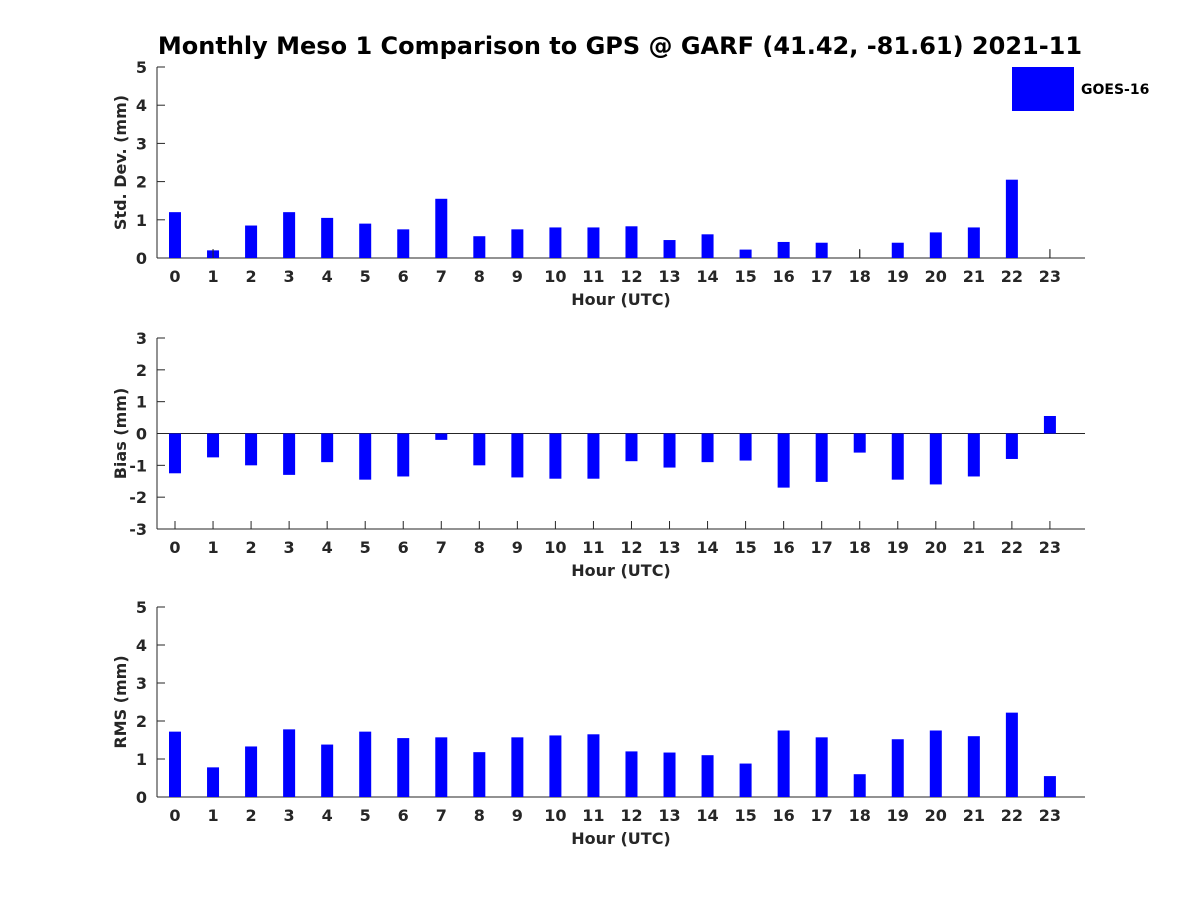 The height and width of the screenshot is (900, 1200). I want to click on y-tick-label: 3, so click(141, 143).